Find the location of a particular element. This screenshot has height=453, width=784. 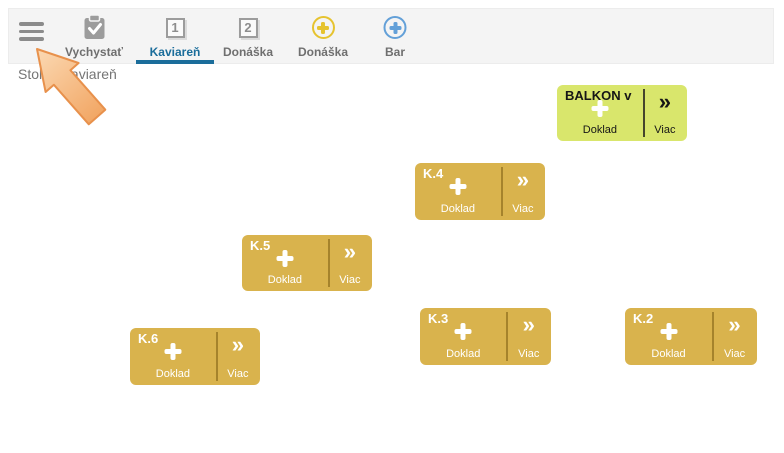

table-card: K.3 Doklad » Viac is located at coordinates (485, 336).